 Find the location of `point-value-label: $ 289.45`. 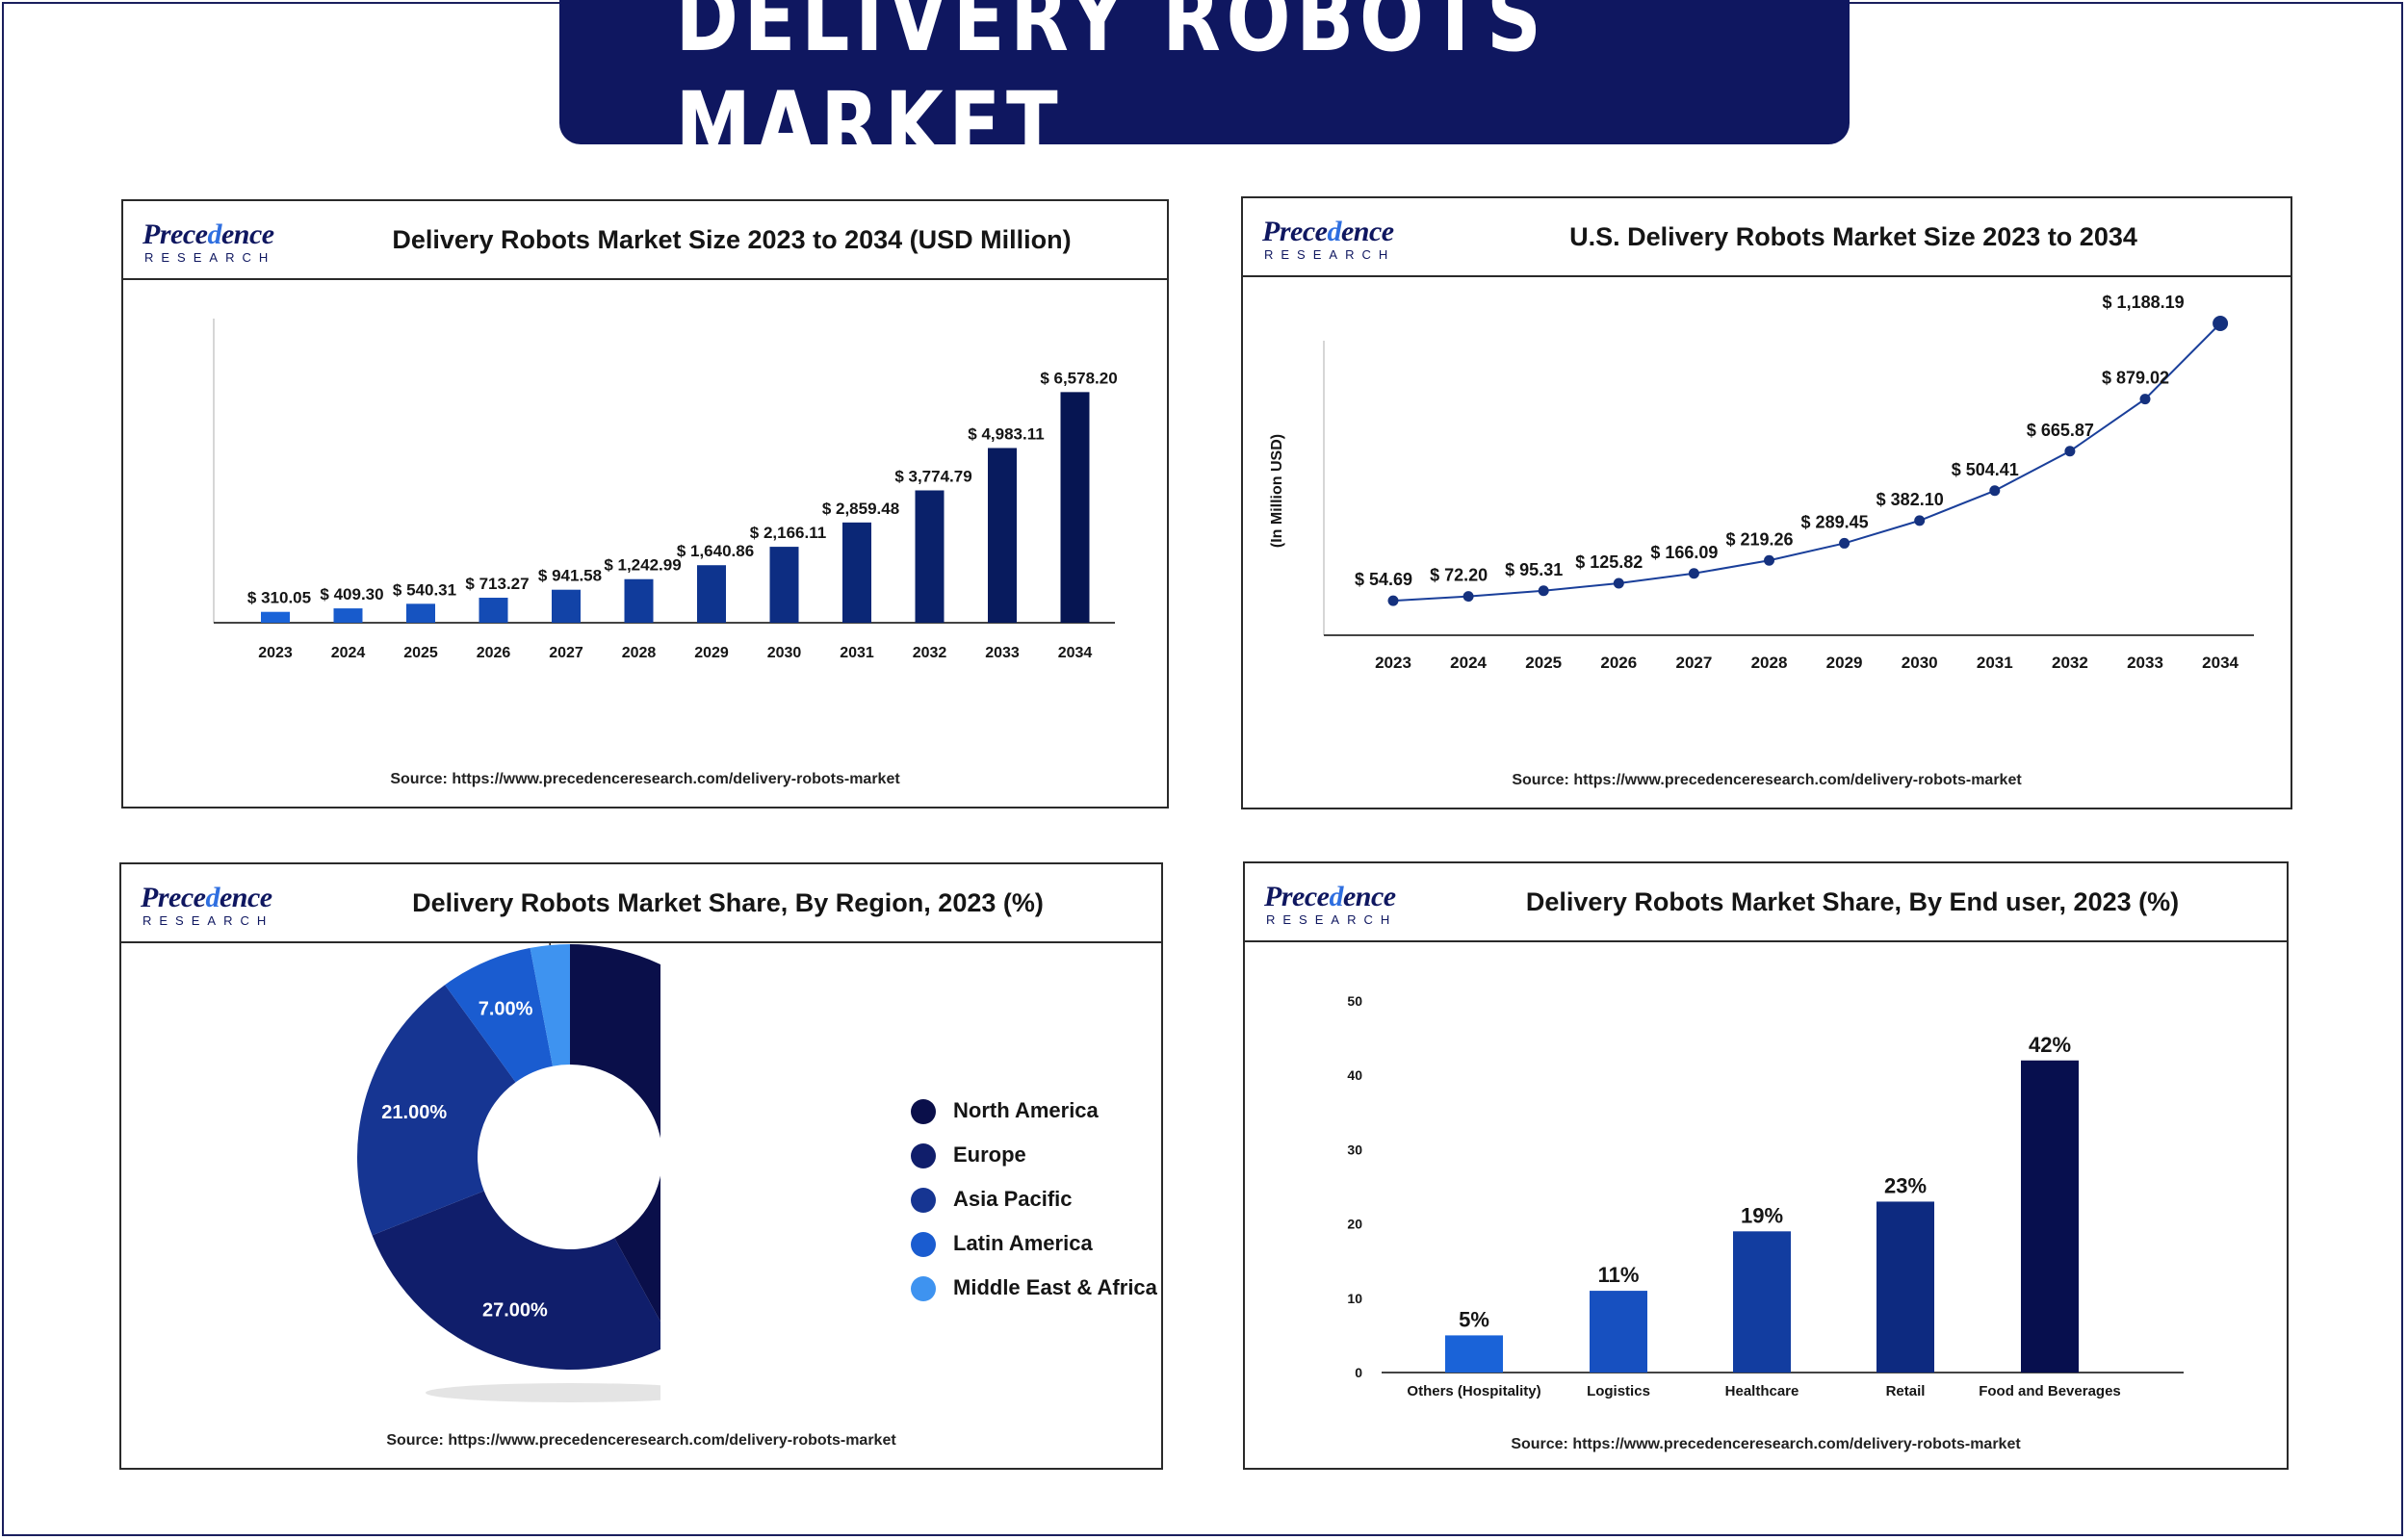

point-value-label: $ 289.45 is located at coordinates (1835, 521).